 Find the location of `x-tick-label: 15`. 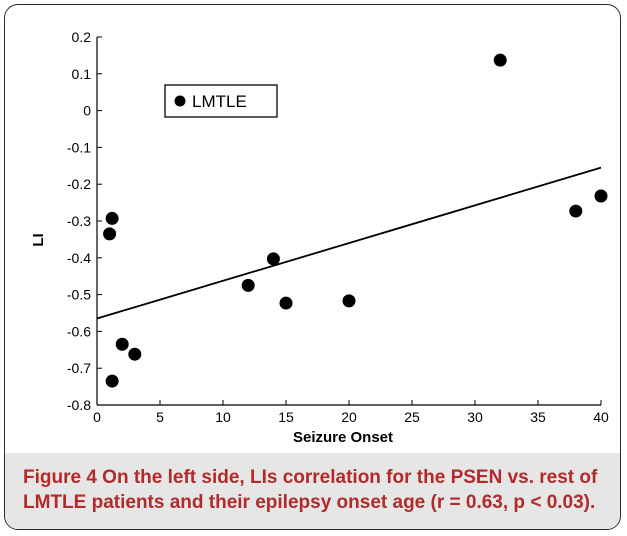

x-tick-label: 15 is located at coordinates (286, 417).